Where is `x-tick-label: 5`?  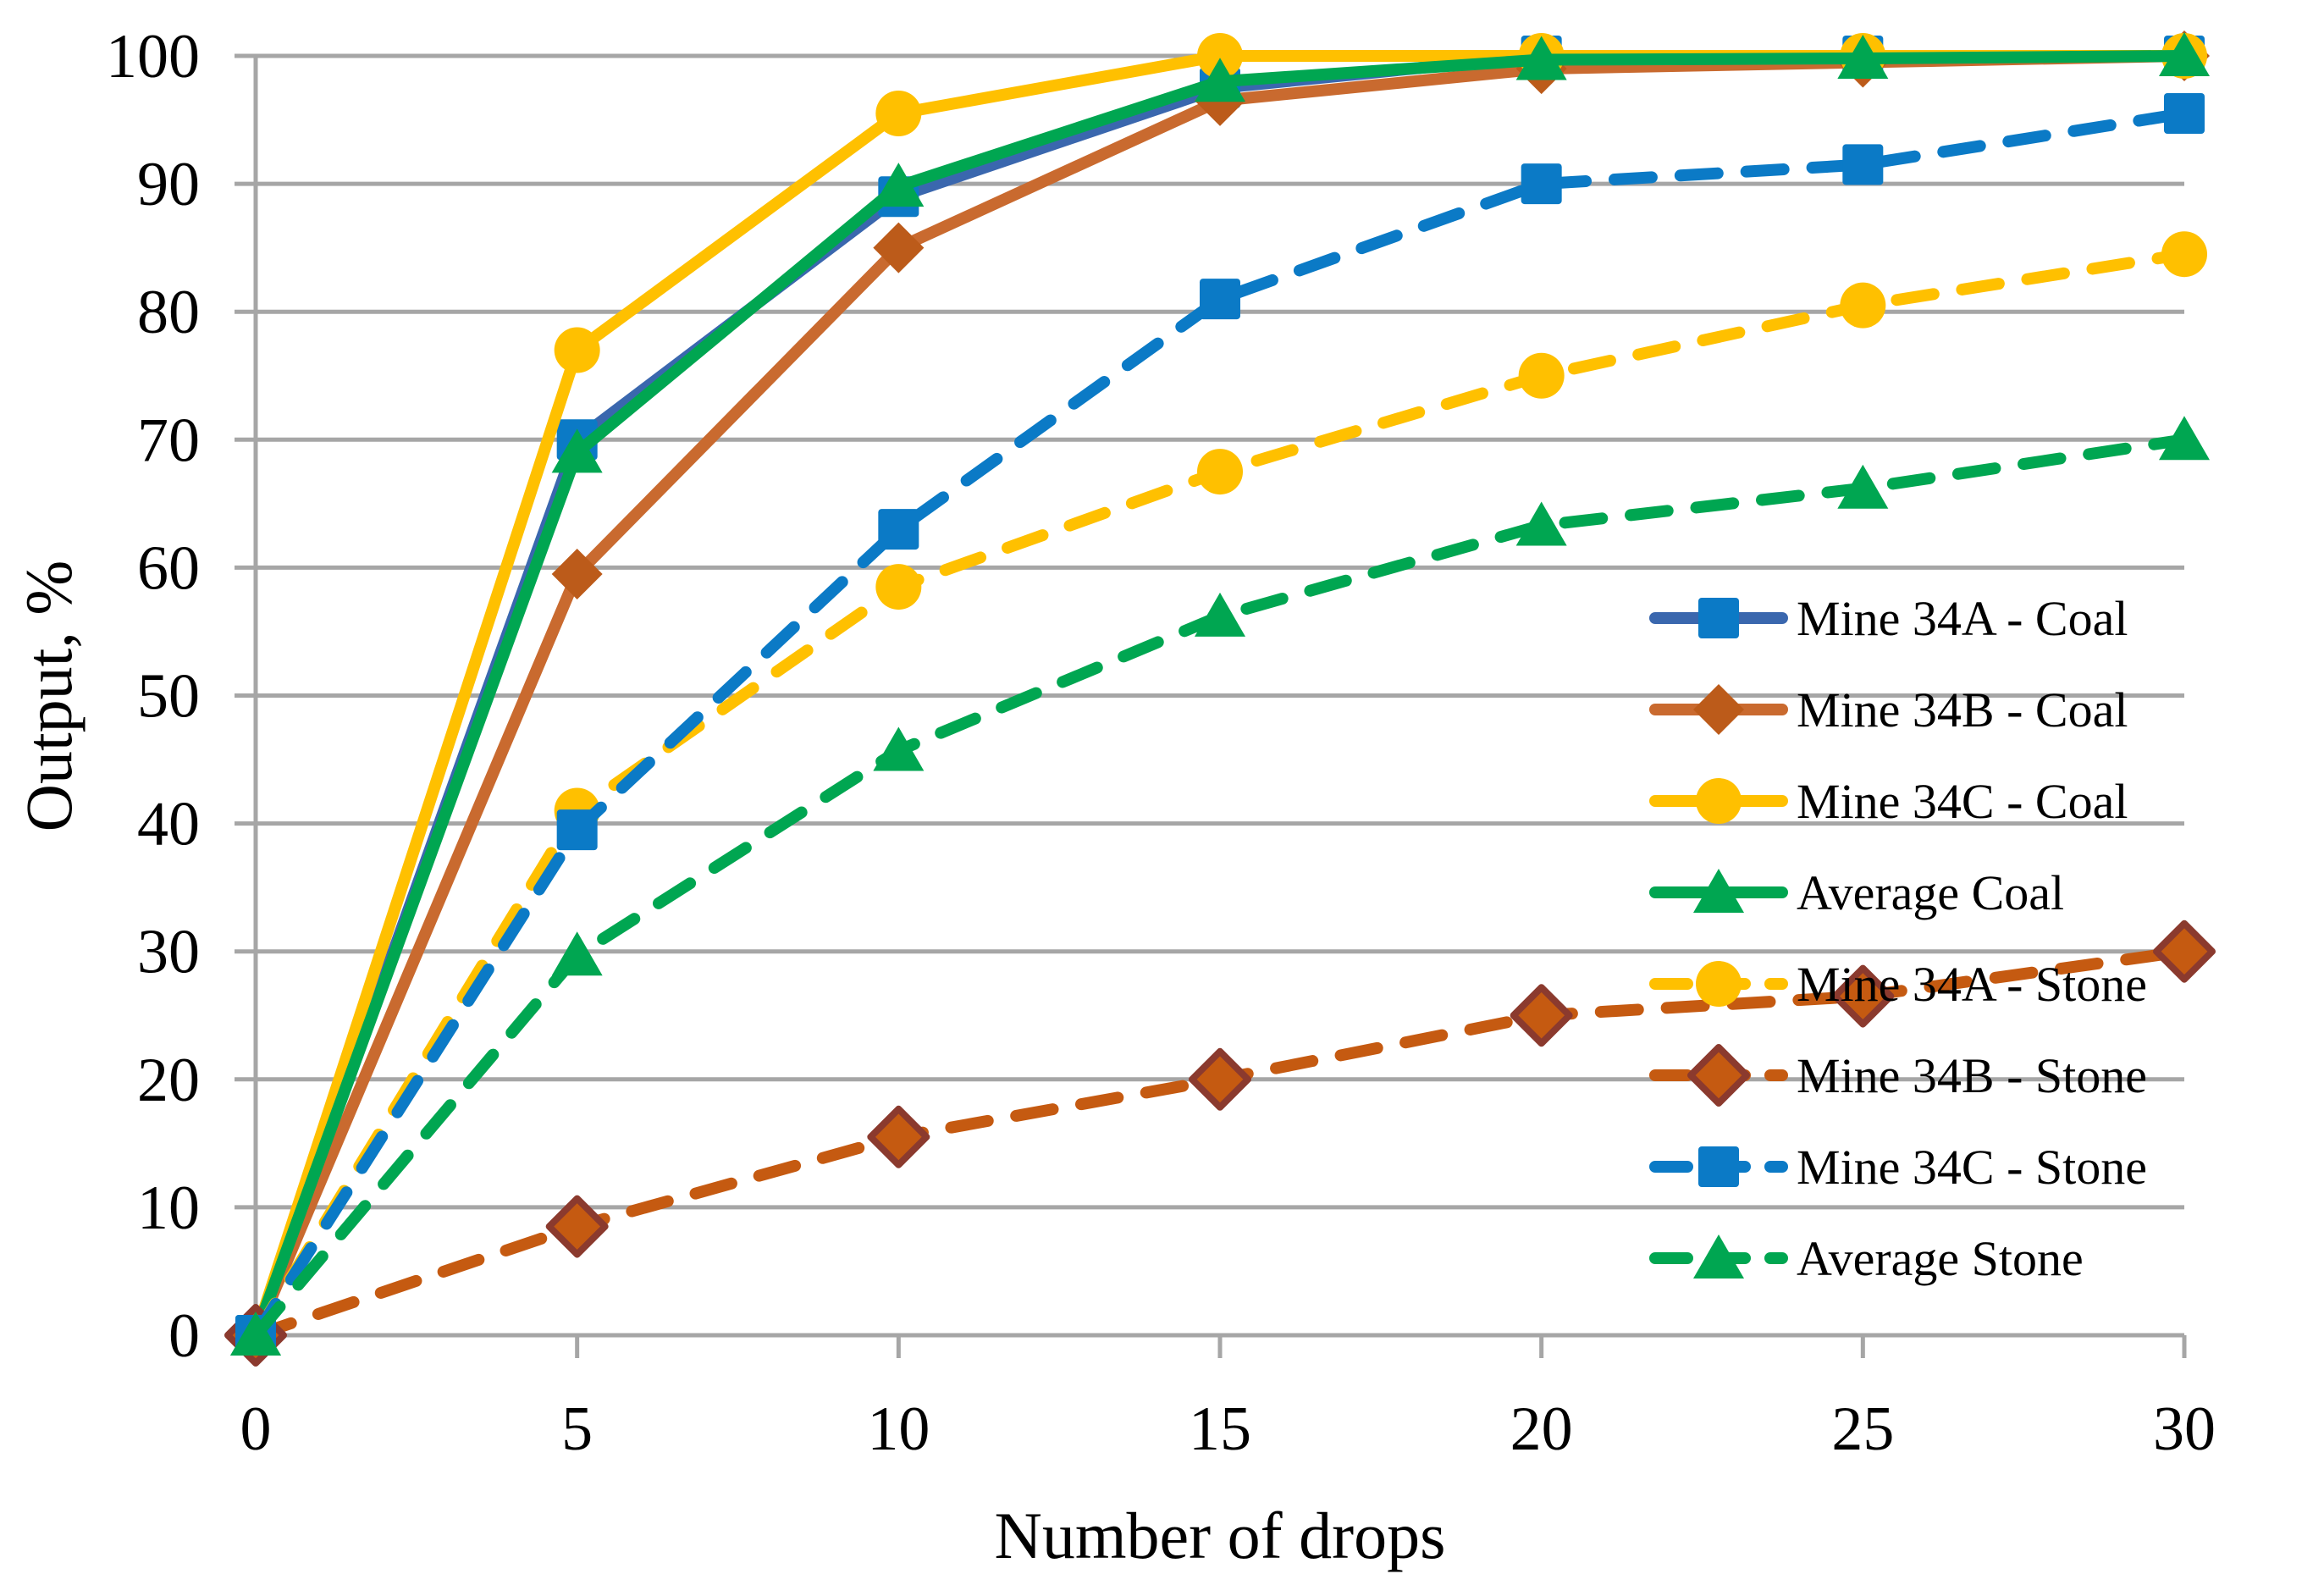
x-tick-label: 5 is located at coordinates (577, 1429).